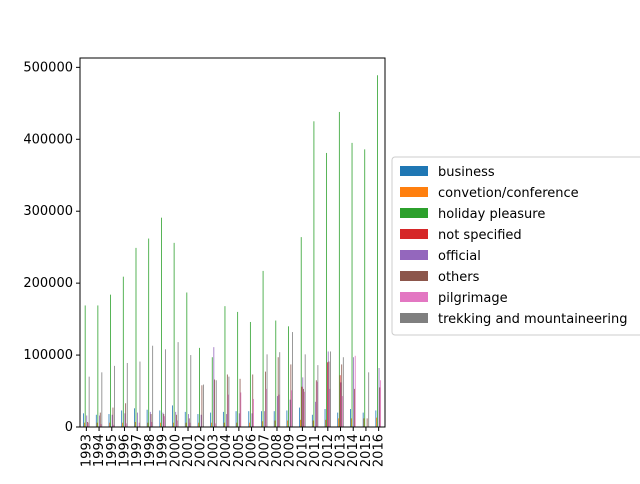 Image resolution: width=640 pixels, height=484 pixels. Describe the element at coordinates (265, 419) in the screenshot. I see `bar-official-2007` at that location.